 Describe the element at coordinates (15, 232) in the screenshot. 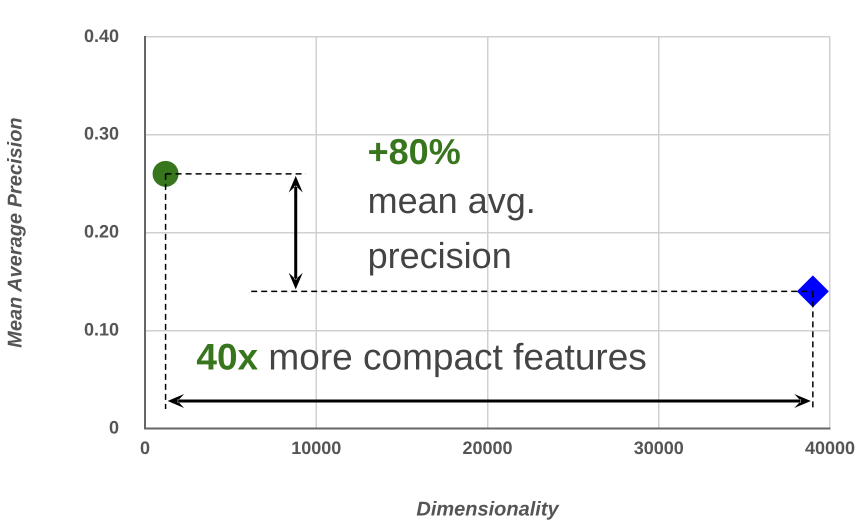

I see `y-axis-title: Mean Average Precision` at that location.